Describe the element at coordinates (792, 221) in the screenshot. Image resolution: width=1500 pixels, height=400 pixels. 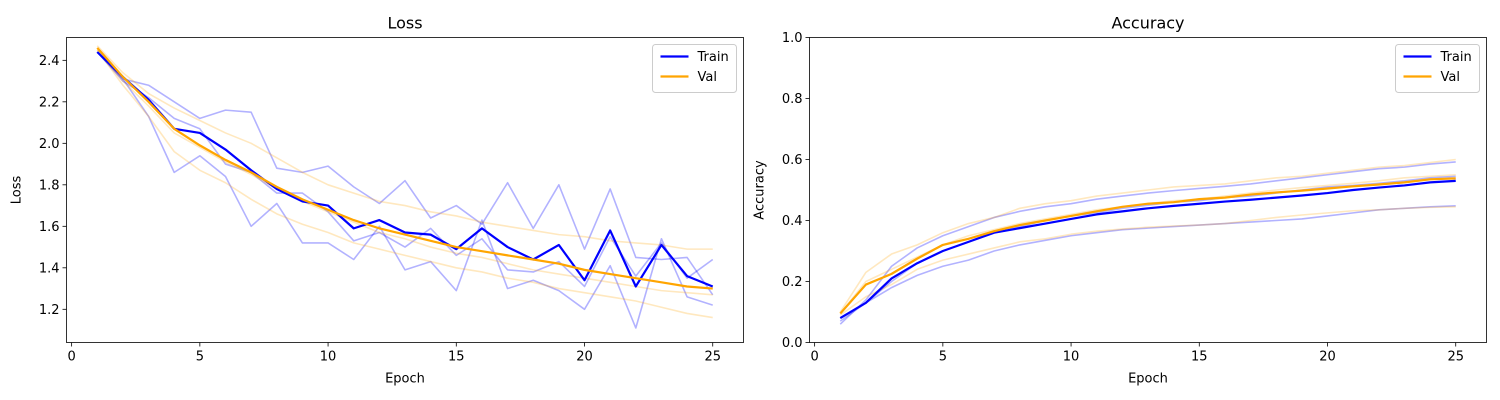
I see `y-tick-label: 0.4` at that location.